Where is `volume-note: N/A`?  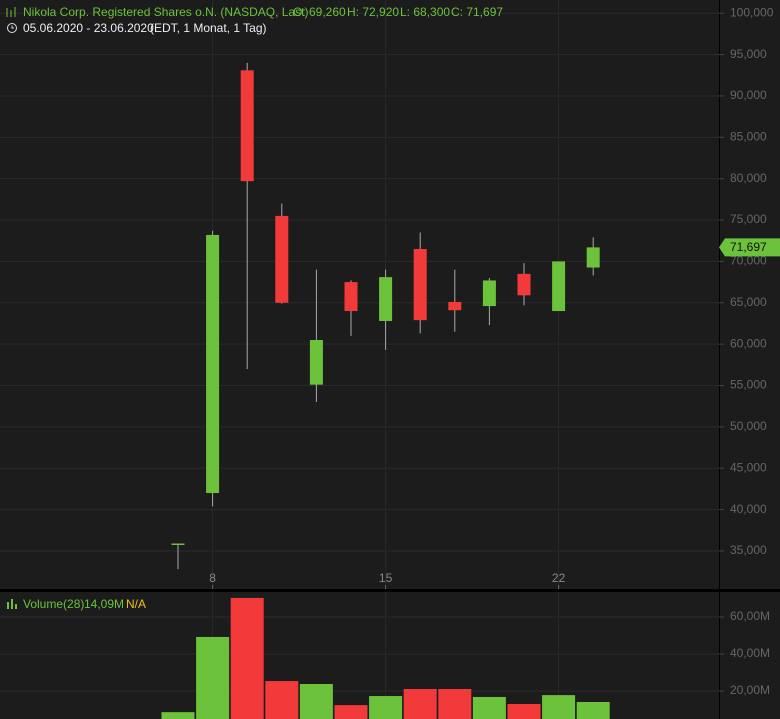 volume-note: N/A is located at coordinates (136, 604).